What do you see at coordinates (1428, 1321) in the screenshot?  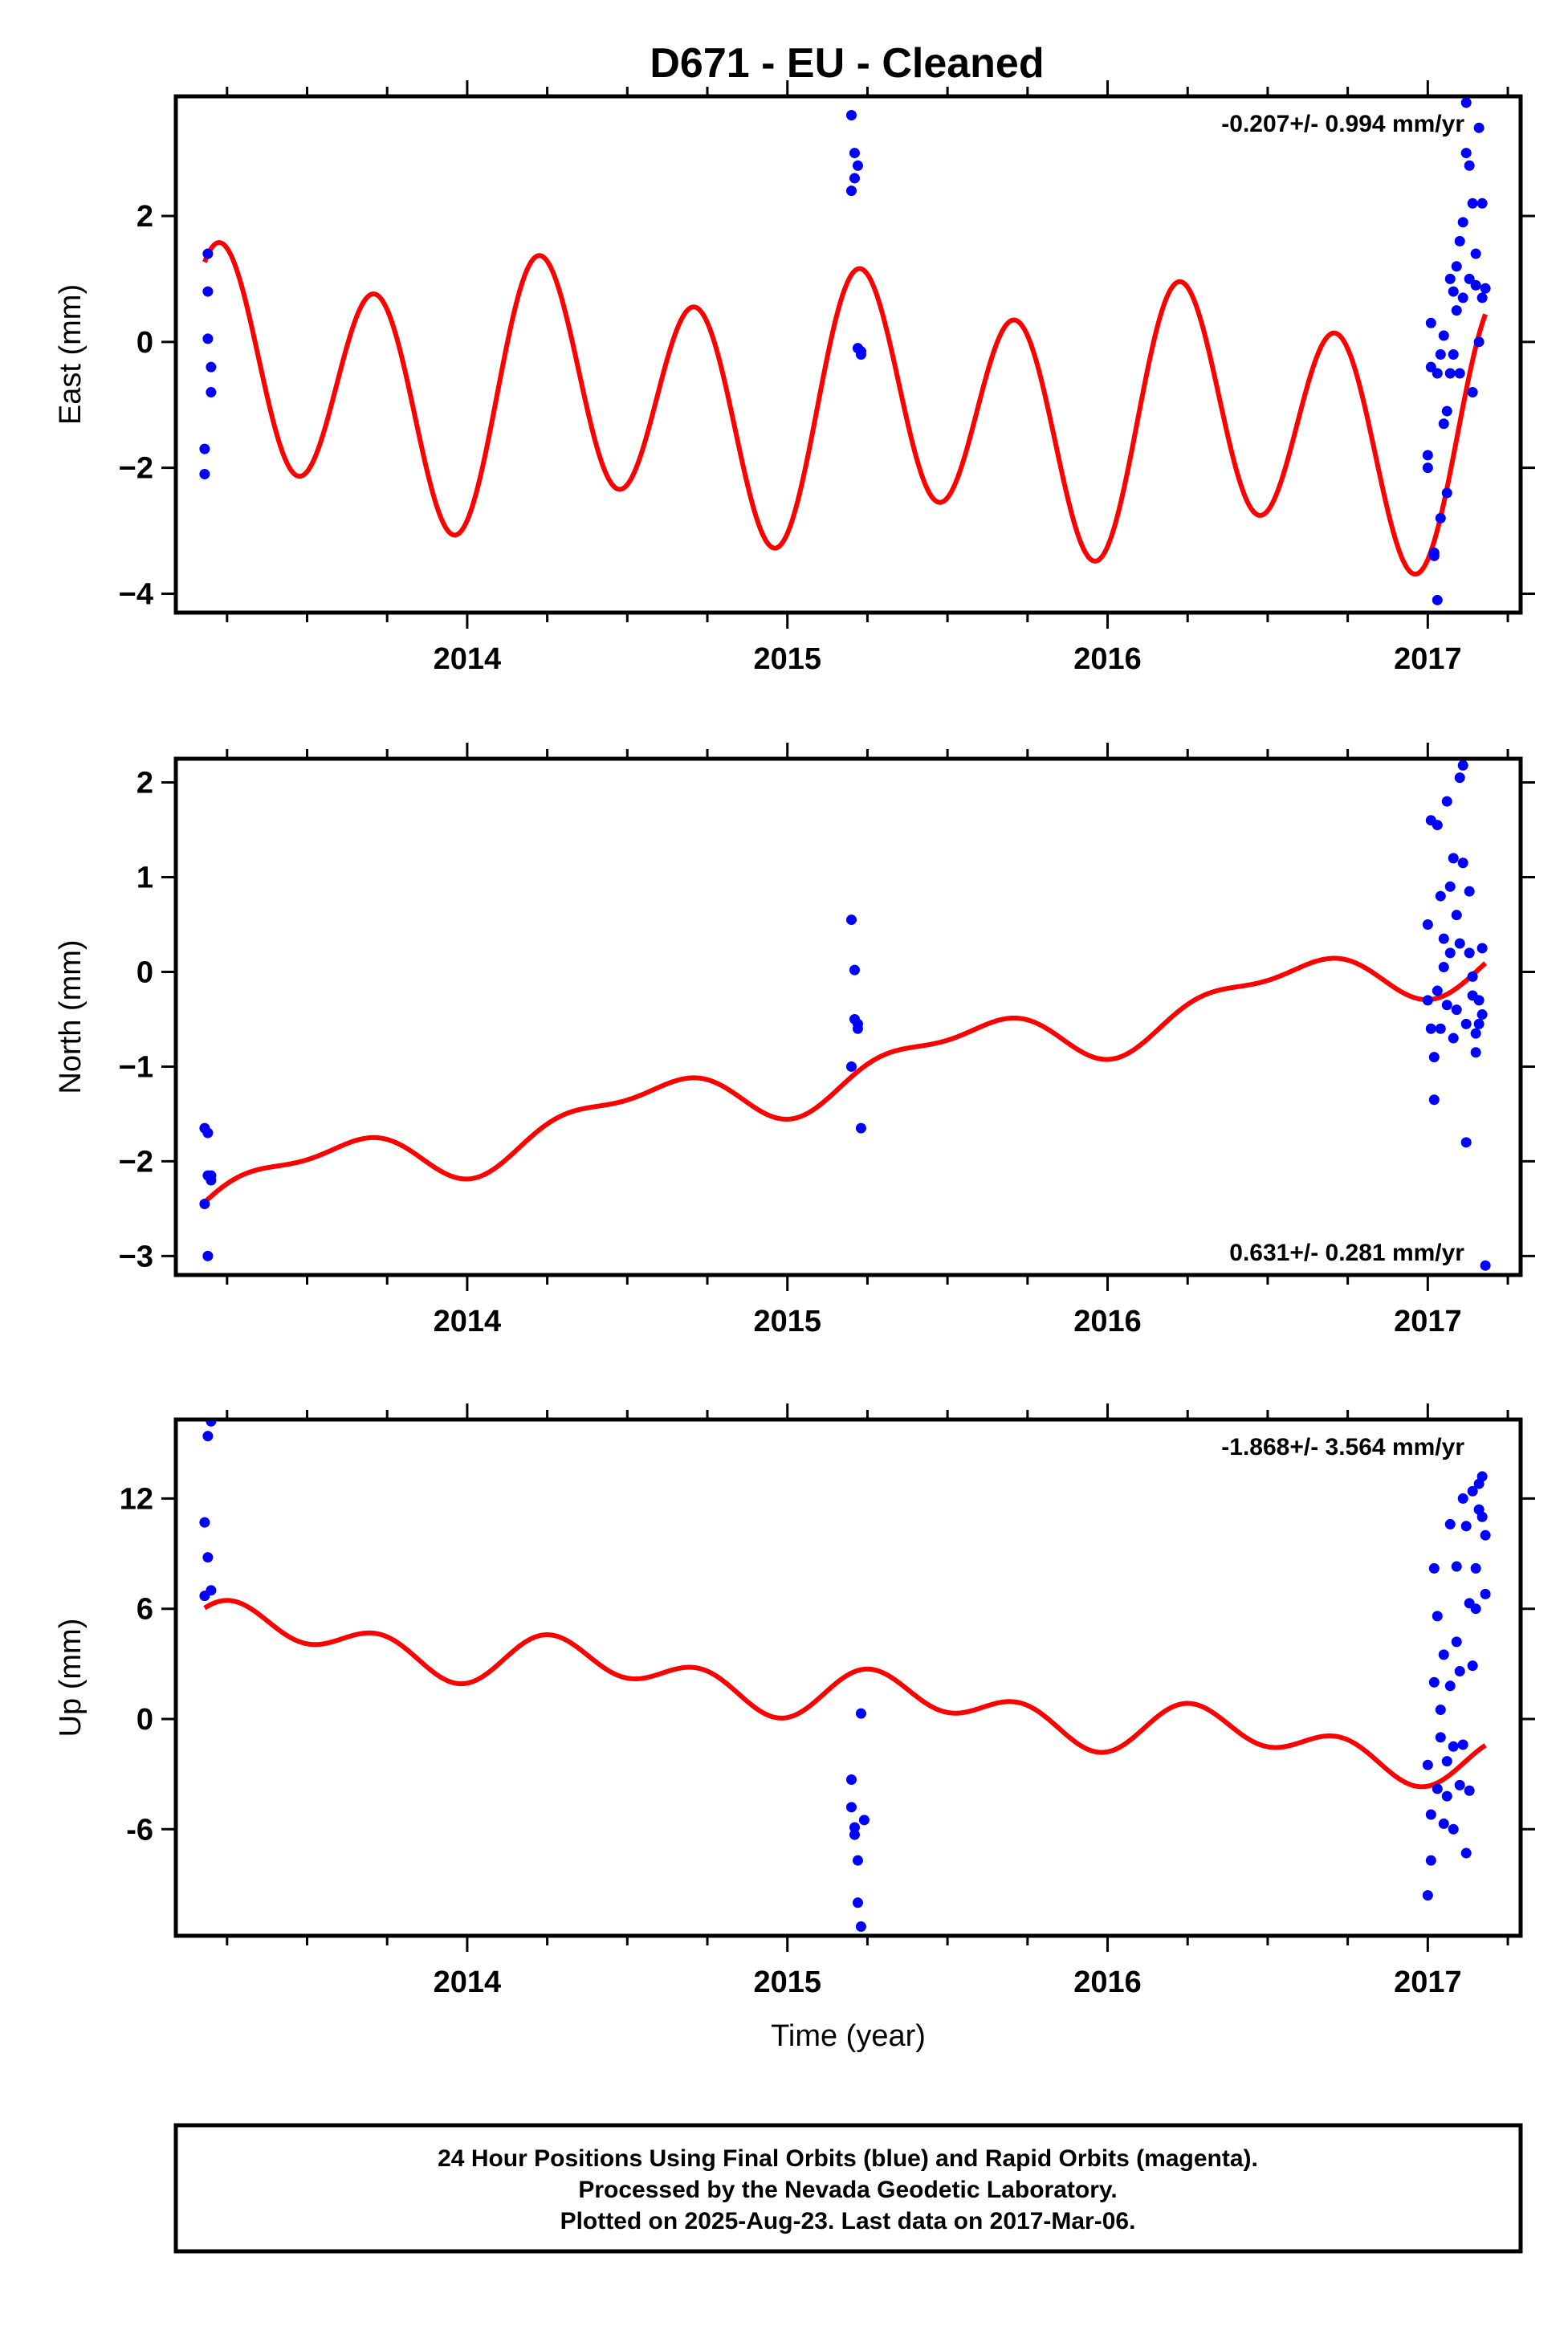 I see `north-x-tick-label: 2017` at bounding box center [1428, 1321].